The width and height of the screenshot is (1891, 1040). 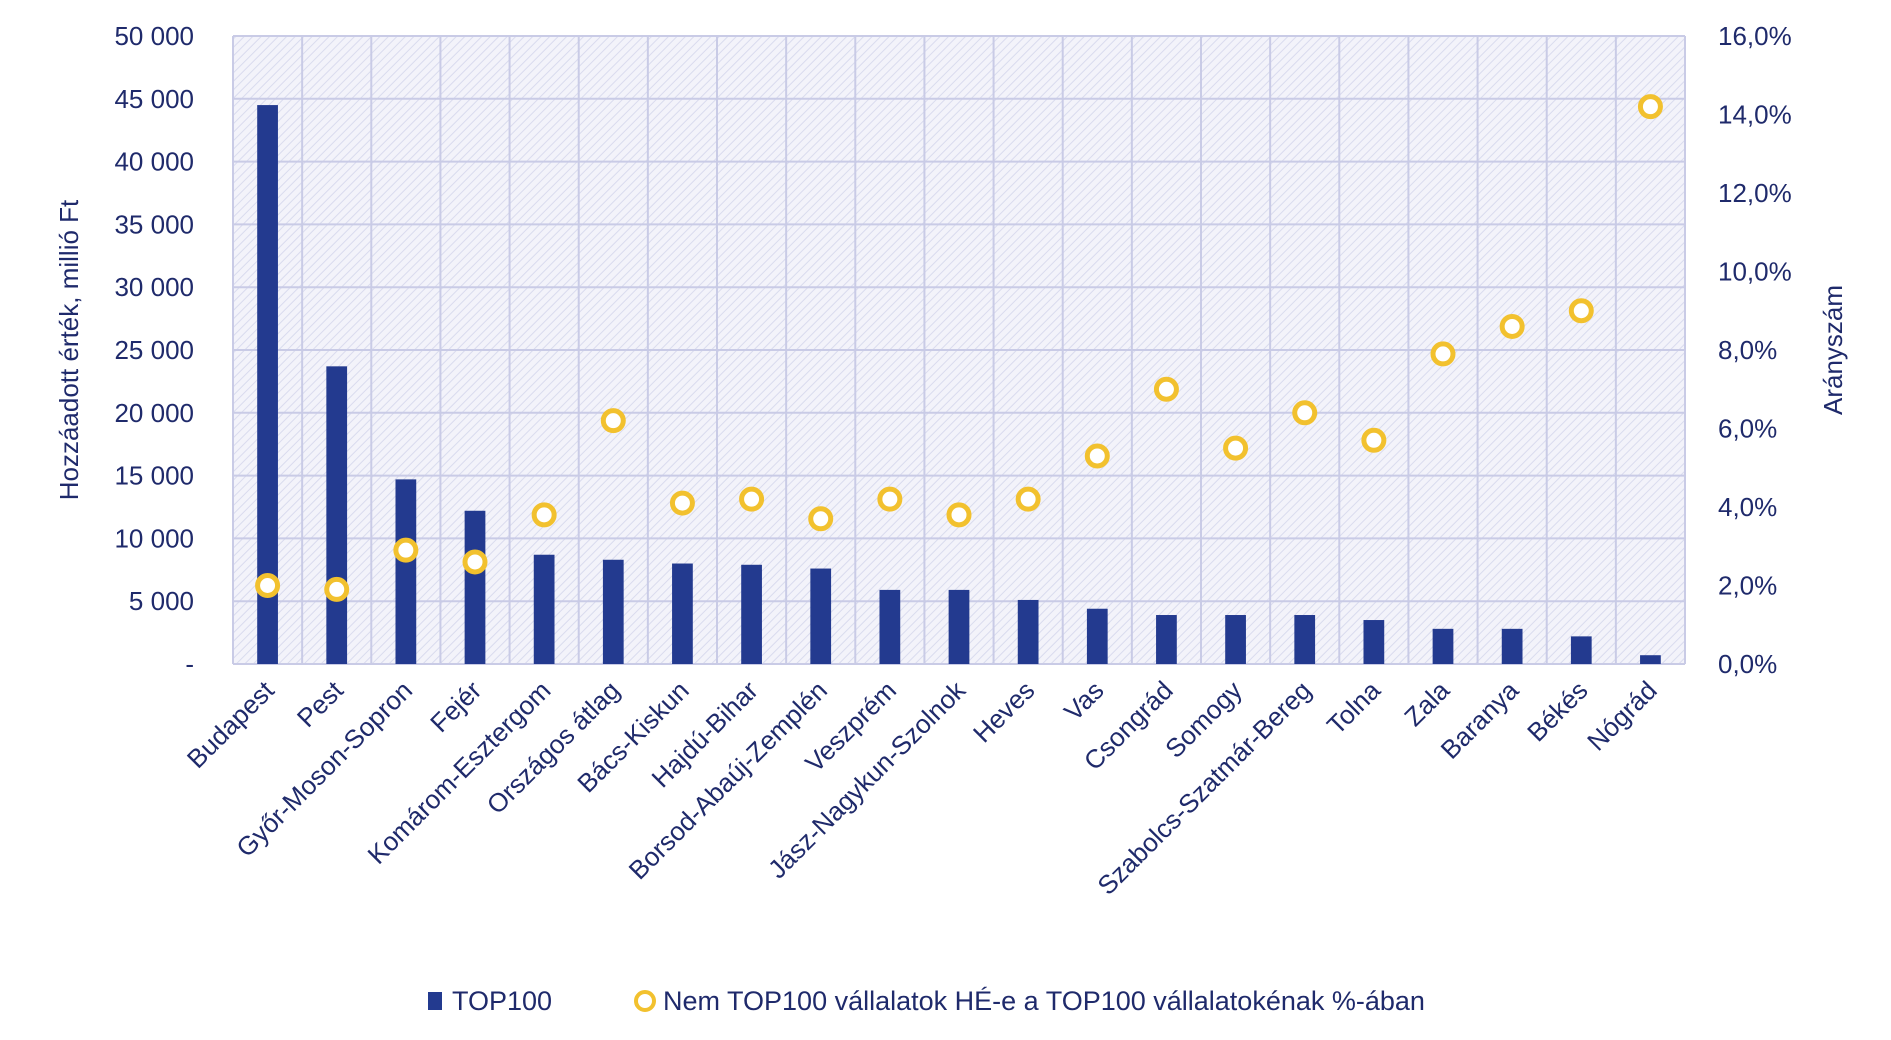 I want to click on category-label: Nógrád, so click(x=1622, y=716).